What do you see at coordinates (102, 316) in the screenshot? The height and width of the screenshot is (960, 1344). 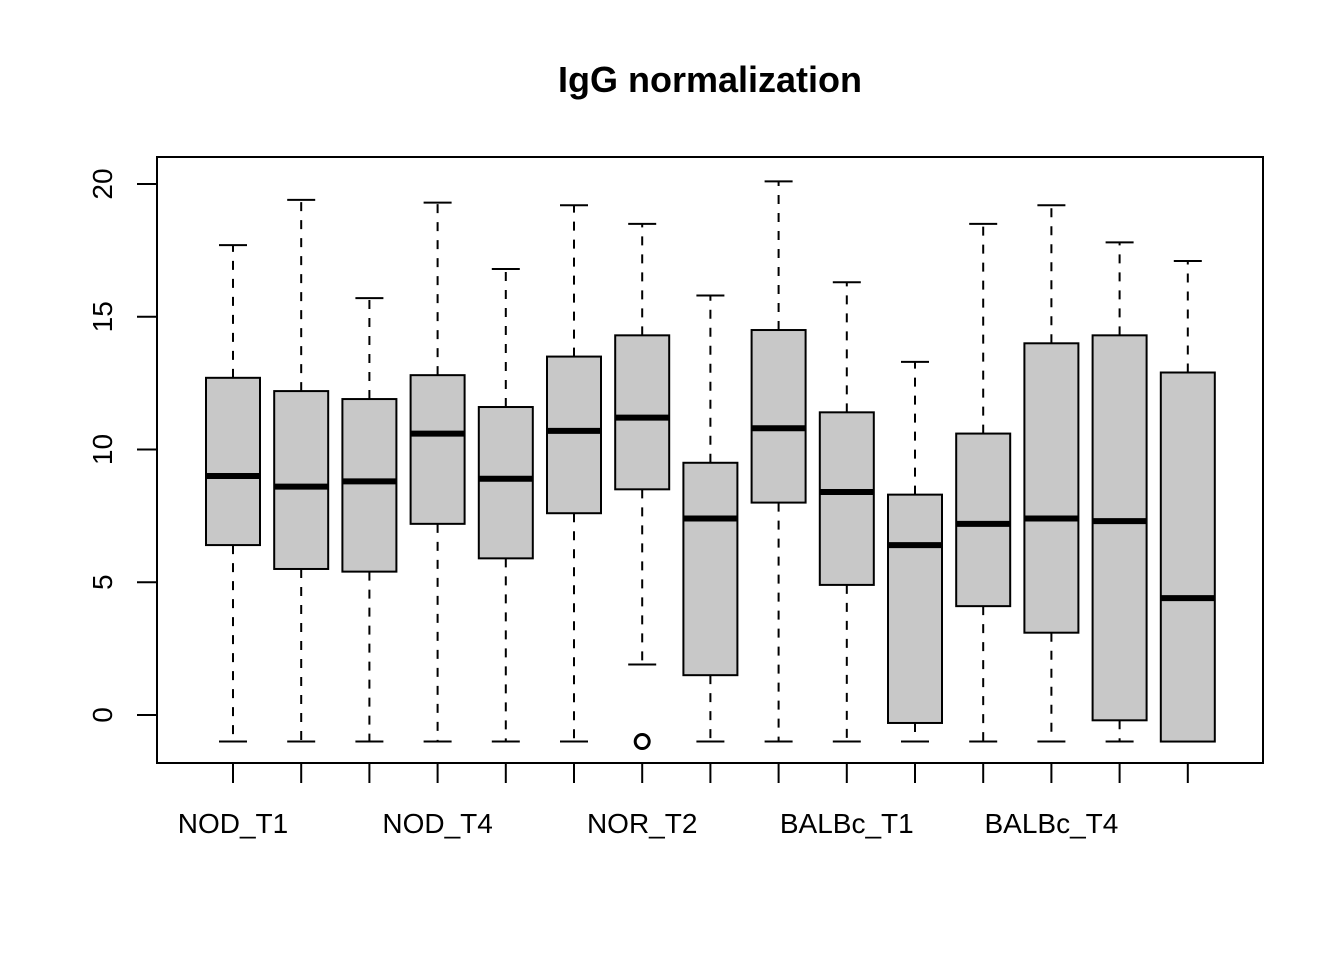 I see `y-tick-label: 15` at bounding box center [102, 316].